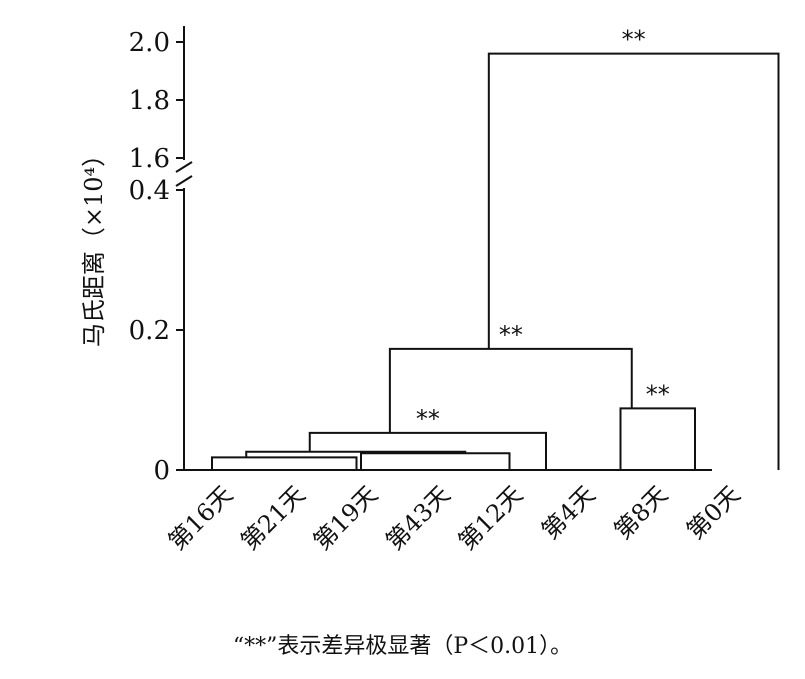 The width and height of the screenshot is (805, 679). What do you see at coordinates (184, 181) in the screenshot?
I see `axis-break-mark-lower` at bounding box center [184, 181].